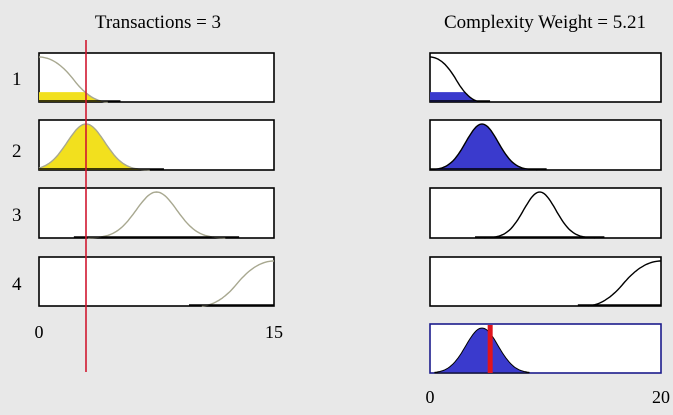  What do you see at coordinates (17, 79) in the screenshot?
I see `rule-number-1: 1` at bounding box center [17, 79].